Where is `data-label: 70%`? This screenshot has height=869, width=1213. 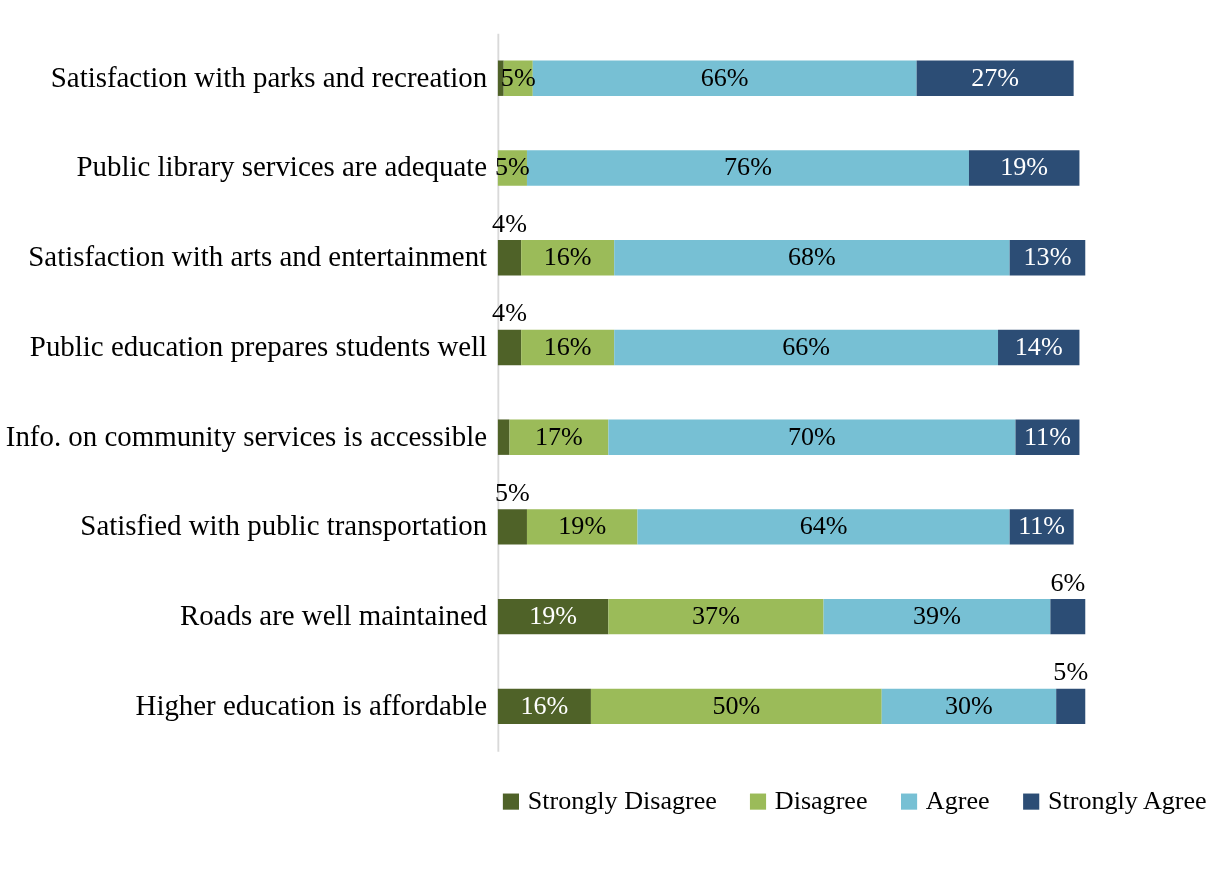 data-label: 70% is located at coordinates (812, 436).